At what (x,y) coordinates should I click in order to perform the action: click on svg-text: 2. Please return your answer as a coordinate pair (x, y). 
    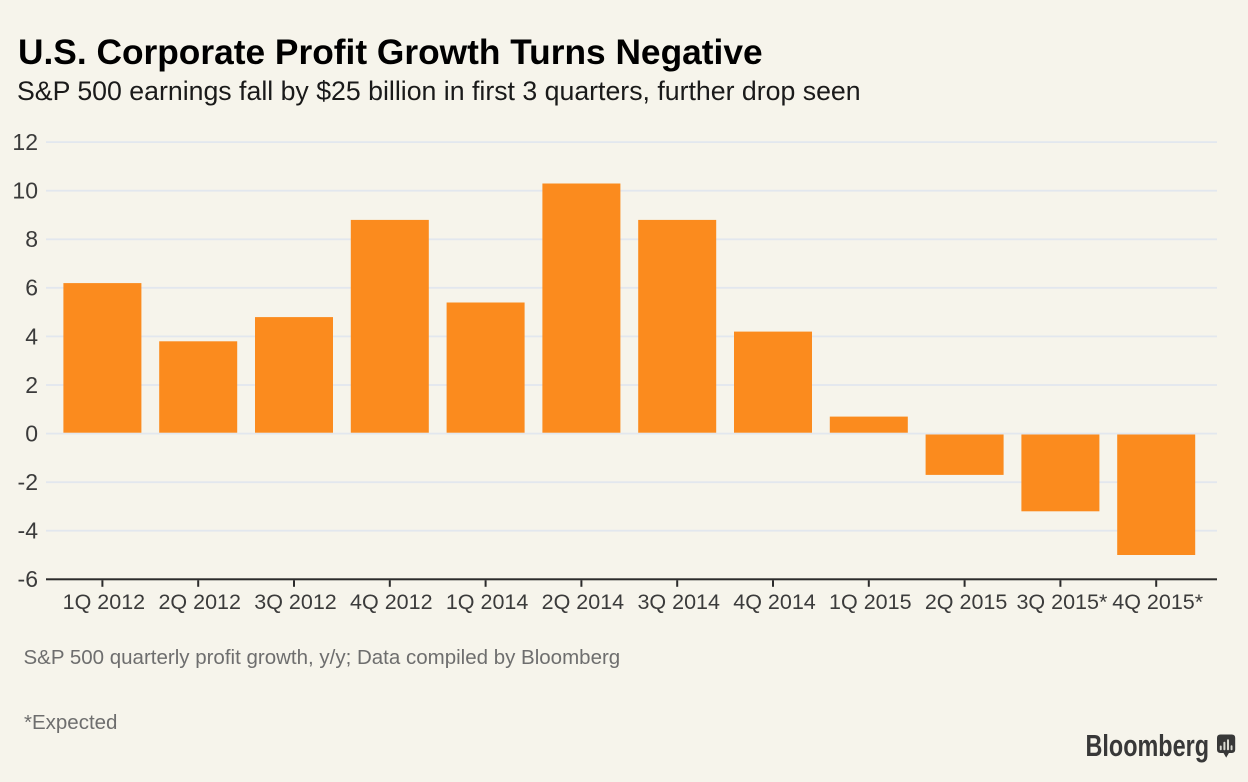
    Looking at the image, I should click on (31, 385).